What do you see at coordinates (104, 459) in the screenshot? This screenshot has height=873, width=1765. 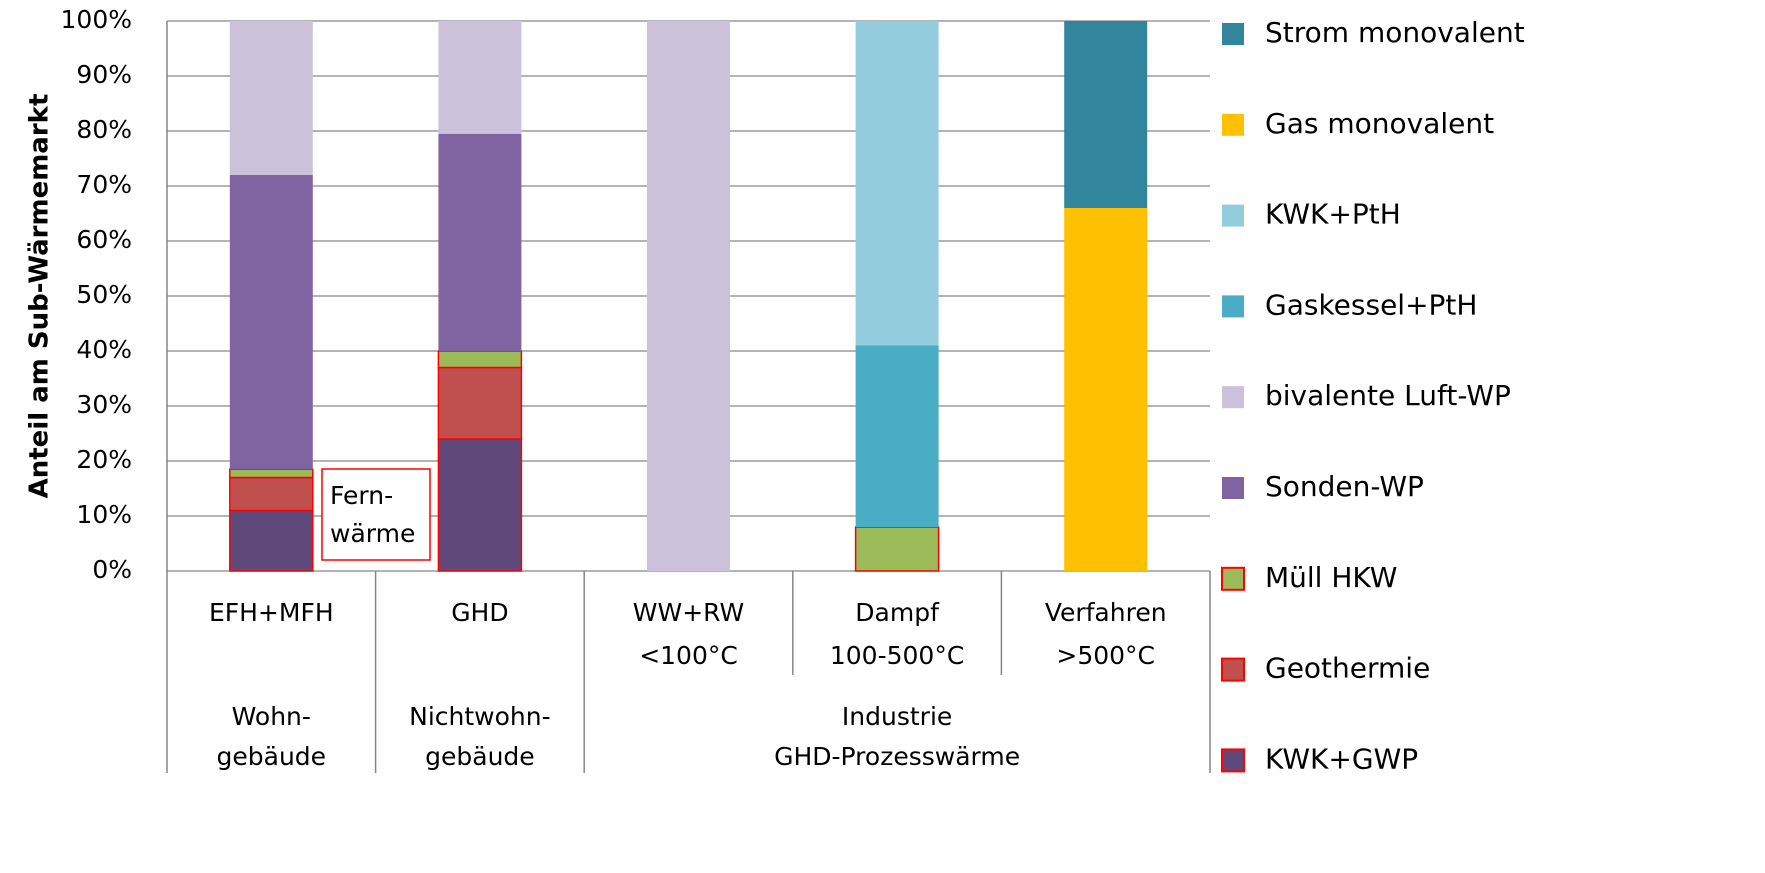 I see `y-tick-label: 20%` at bounding box center [104, 459].